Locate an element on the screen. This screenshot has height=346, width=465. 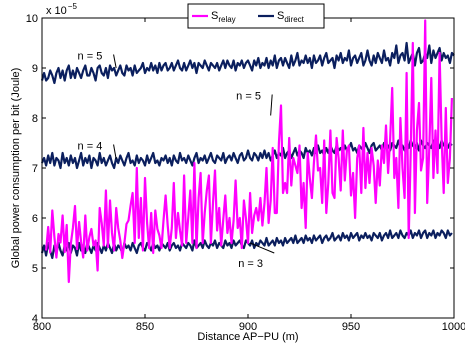
y-tick-label: 5 is located at coordinates (35, 269).